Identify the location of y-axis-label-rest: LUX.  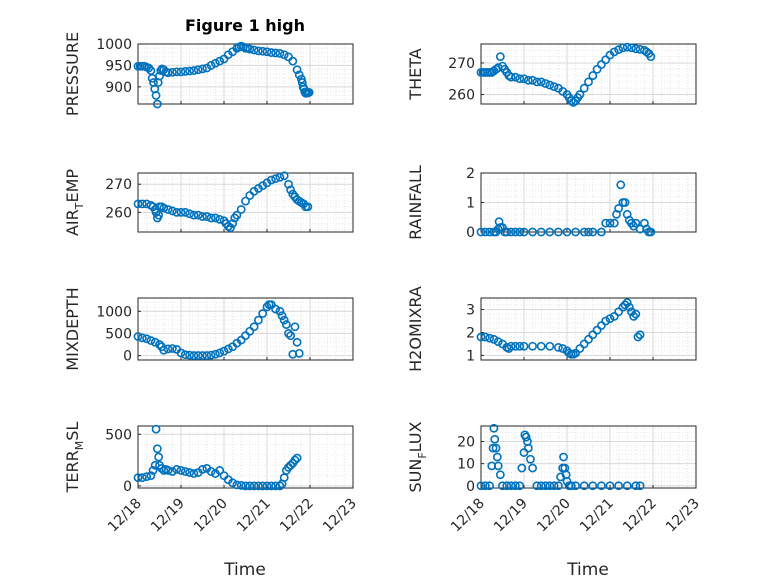
(415, 436).